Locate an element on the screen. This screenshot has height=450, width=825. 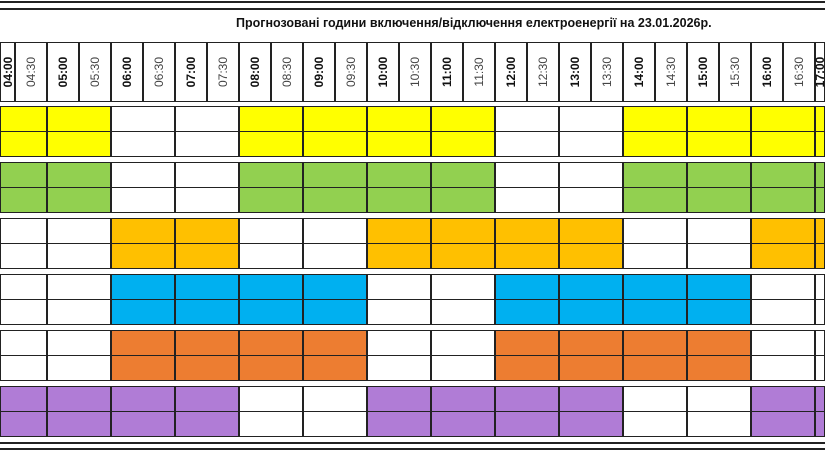
time-header-cell: 06:30 is located at coordinates (159, 72).